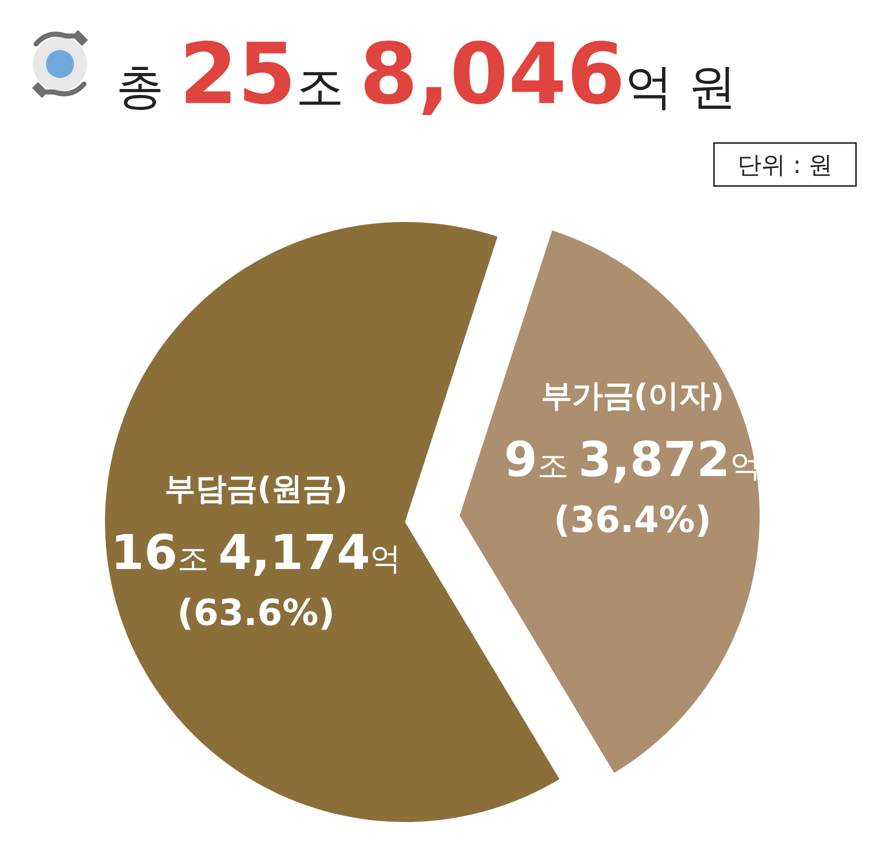 This screenshot has height=855, width=876. I want to click on slice-label: 부담금(원금), so click(256, 489).